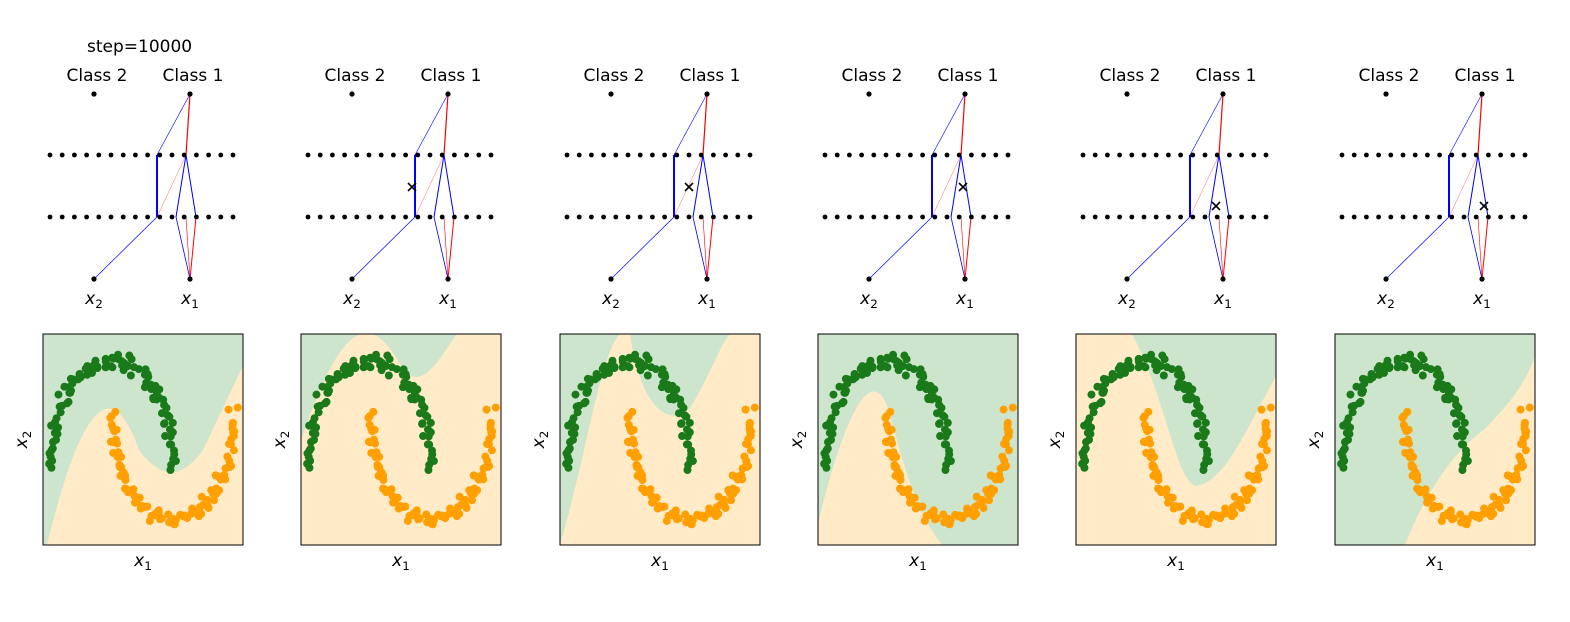 This screenshot has height=622, width=1570. What do you see at coordinates (1175, 562) in the screenshot?
I see `axis-label-x1: x1` at bounding box center [1175, 562].